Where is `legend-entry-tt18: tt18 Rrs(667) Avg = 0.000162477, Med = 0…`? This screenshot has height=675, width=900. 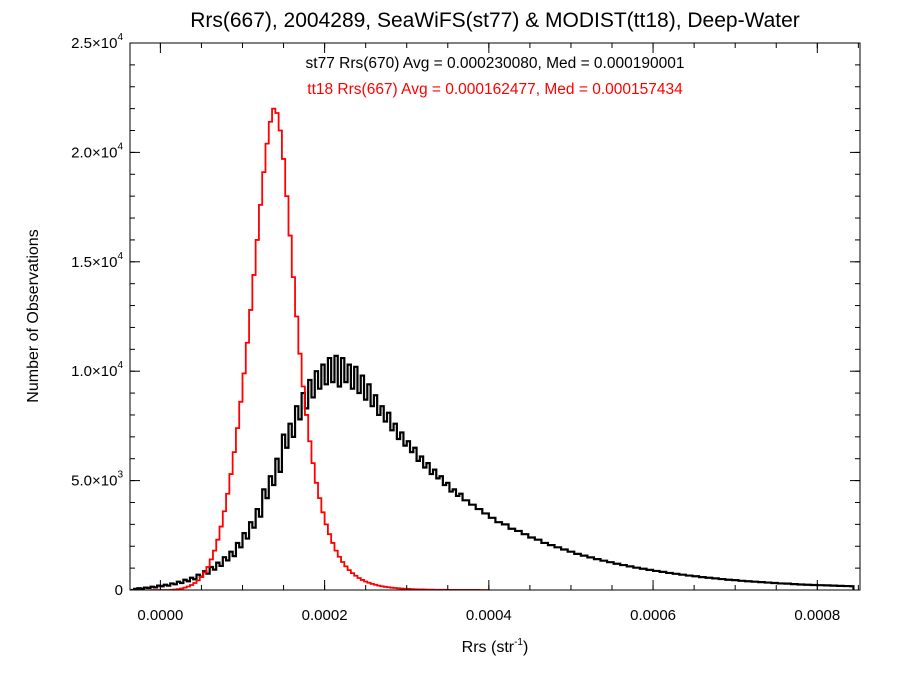 legend-entry-tt18: tt18 Rrs(667) Avg = 0.000162477, Med = 0… is located at coordinates (495, 89).